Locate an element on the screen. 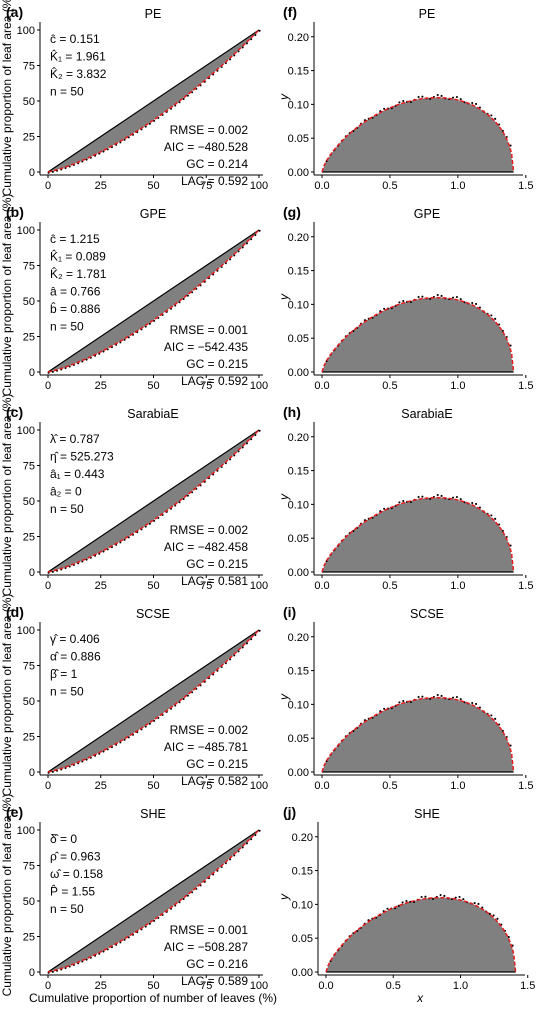  fit-statistic: GC = 0.216 is located at coordinates (217, 964).